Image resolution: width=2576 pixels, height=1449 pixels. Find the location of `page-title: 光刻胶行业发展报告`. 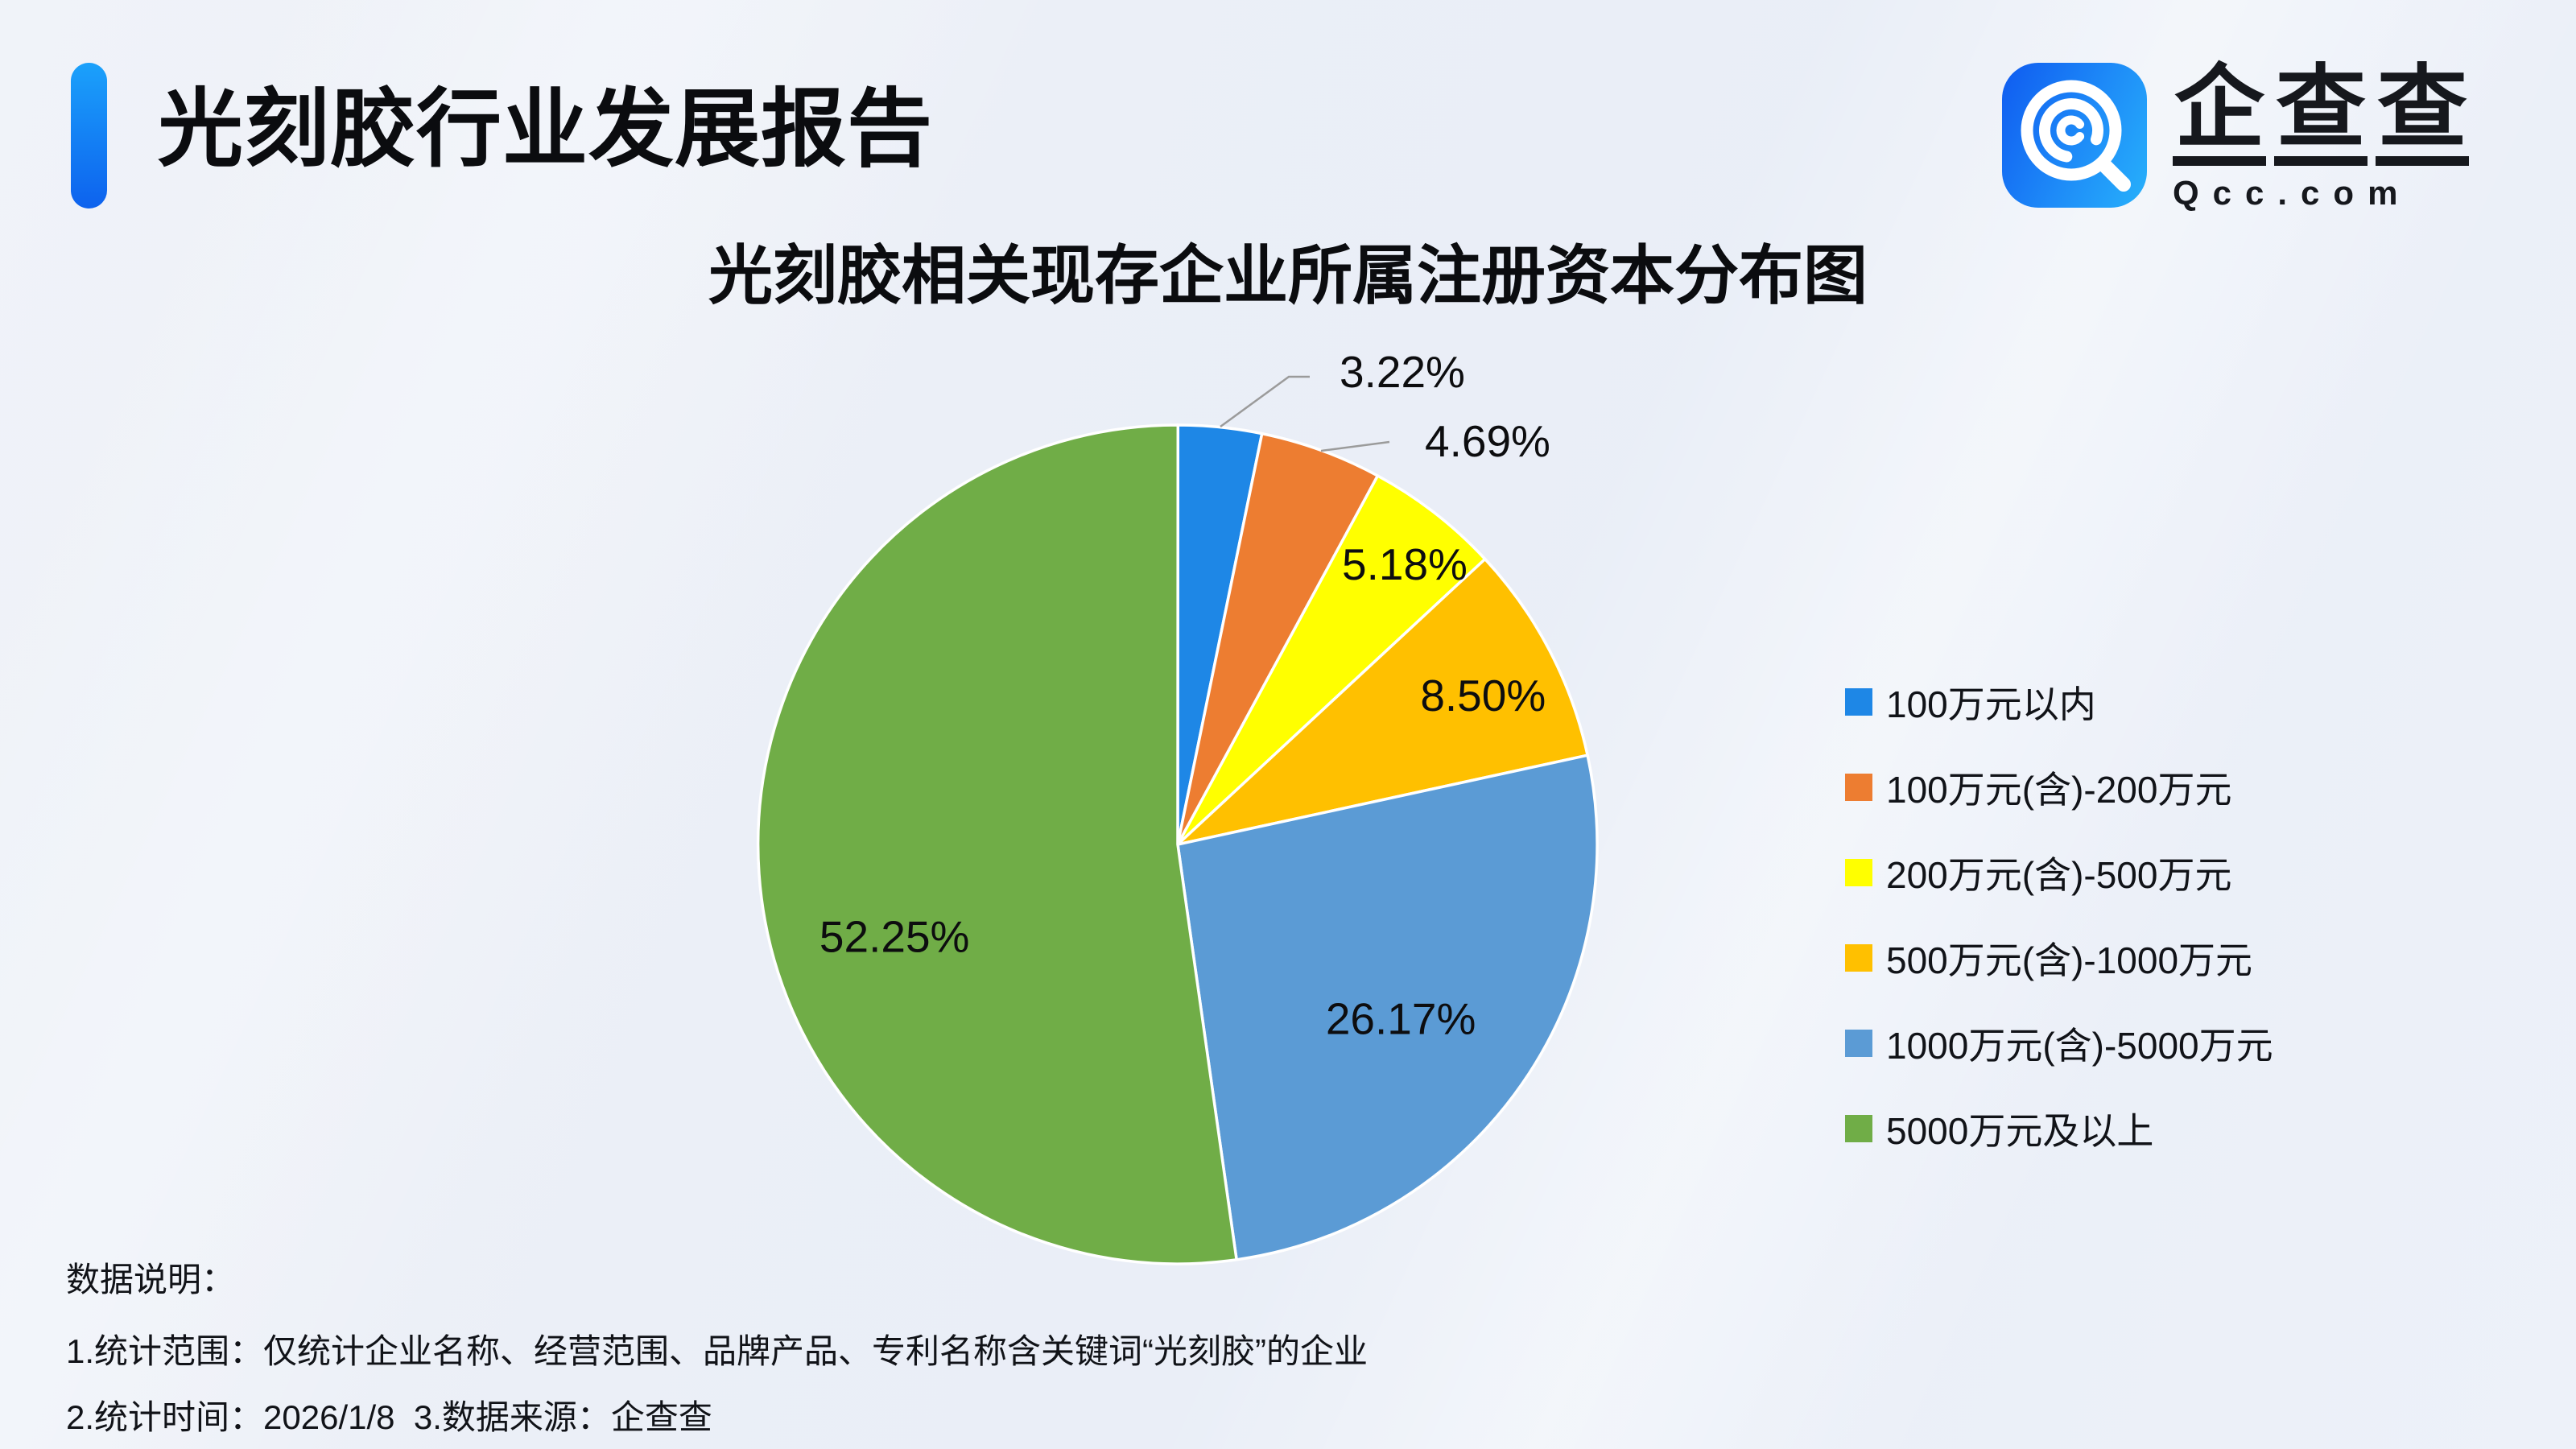

page-title: 光刻胶行业发展报告 is located at coordinates (545, 129).